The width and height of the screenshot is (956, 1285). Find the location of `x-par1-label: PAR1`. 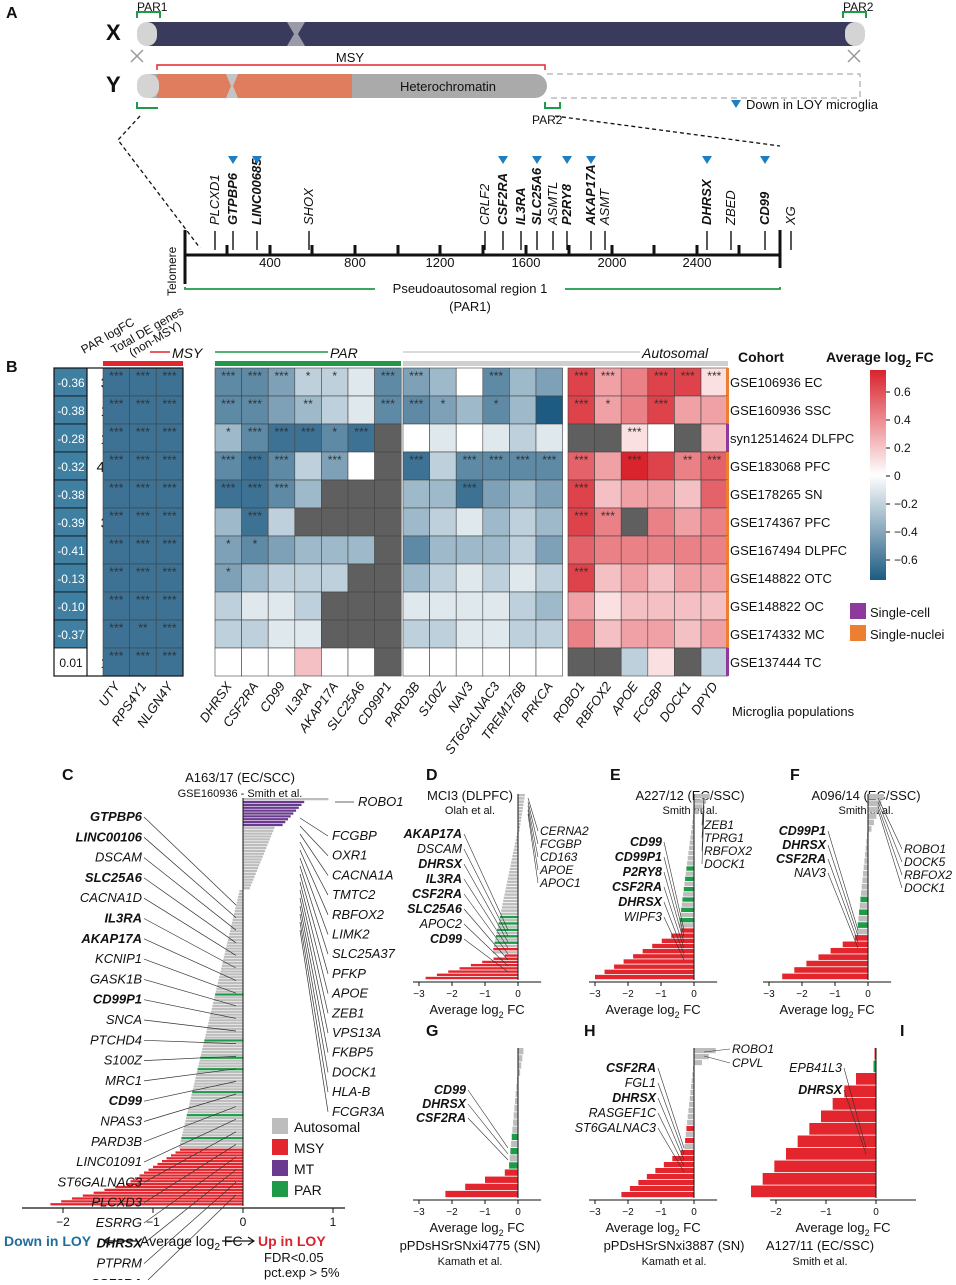

x-par1-label: PAR1 is located at coordinates (152, 7).